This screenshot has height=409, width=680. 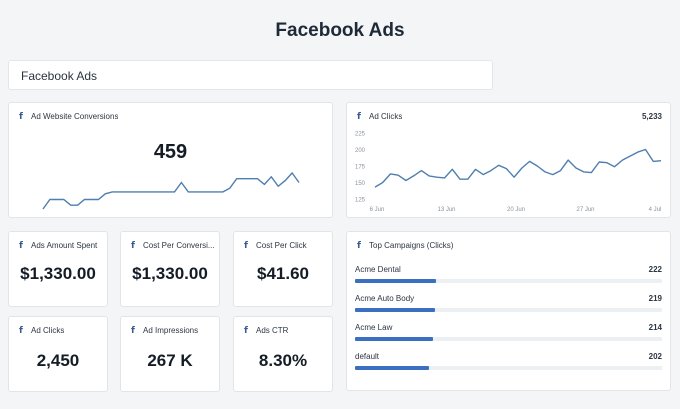 I want to click on y-tick-label: 175, so click(x=360, y=168).